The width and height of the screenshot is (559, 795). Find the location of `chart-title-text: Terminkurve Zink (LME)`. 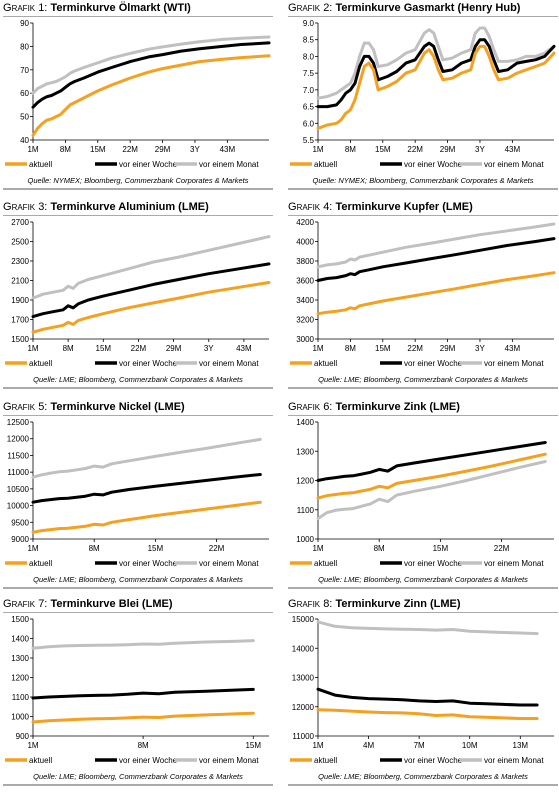

chart-title-text: Terminkurve Zink (LME) is located at coordinates (397, 407).